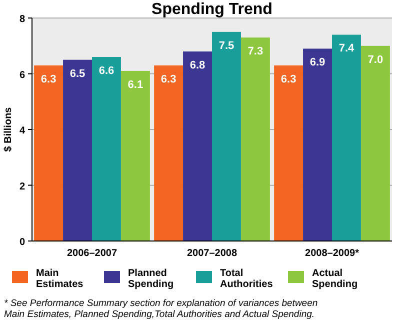  What do you see at coordinates (136, 84) in the screenshot?
I see `data-label: 6.1` at bounding box center [136, 84].